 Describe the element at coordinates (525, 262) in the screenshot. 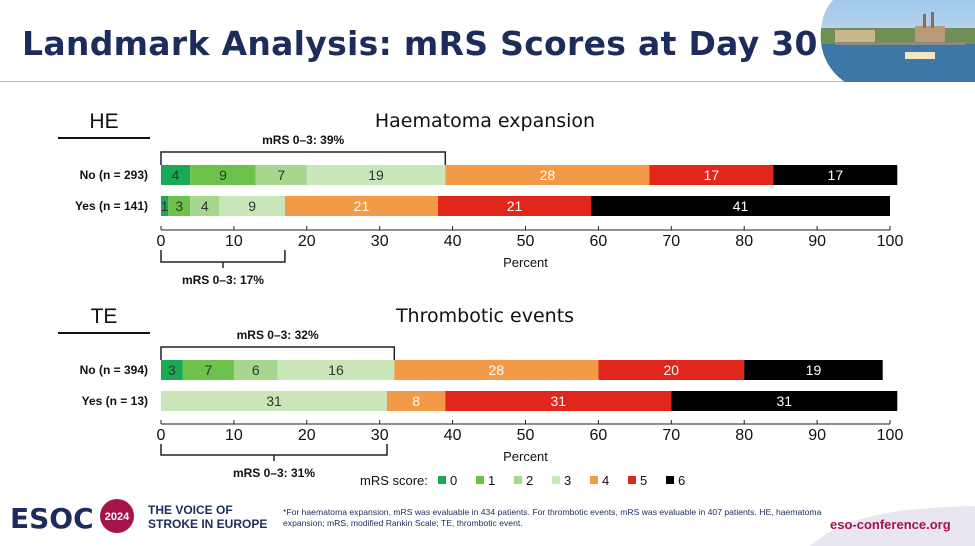

I see `panel1-x-axis-title: Percent` at that location.